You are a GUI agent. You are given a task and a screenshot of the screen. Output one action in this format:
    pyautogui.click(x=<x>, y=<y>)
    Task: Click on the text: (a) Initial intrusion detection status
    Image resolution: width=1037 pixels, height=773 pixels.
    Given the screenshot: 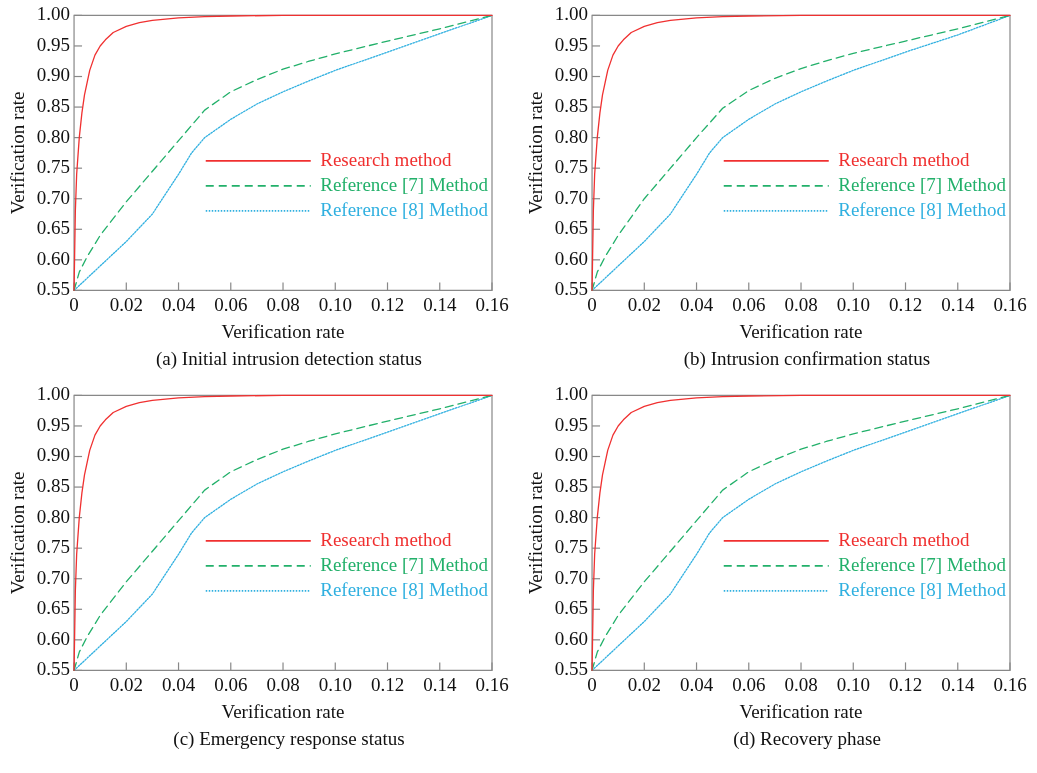 What is the action you would take?
    pyautogui.click(x=289, y=359)
    